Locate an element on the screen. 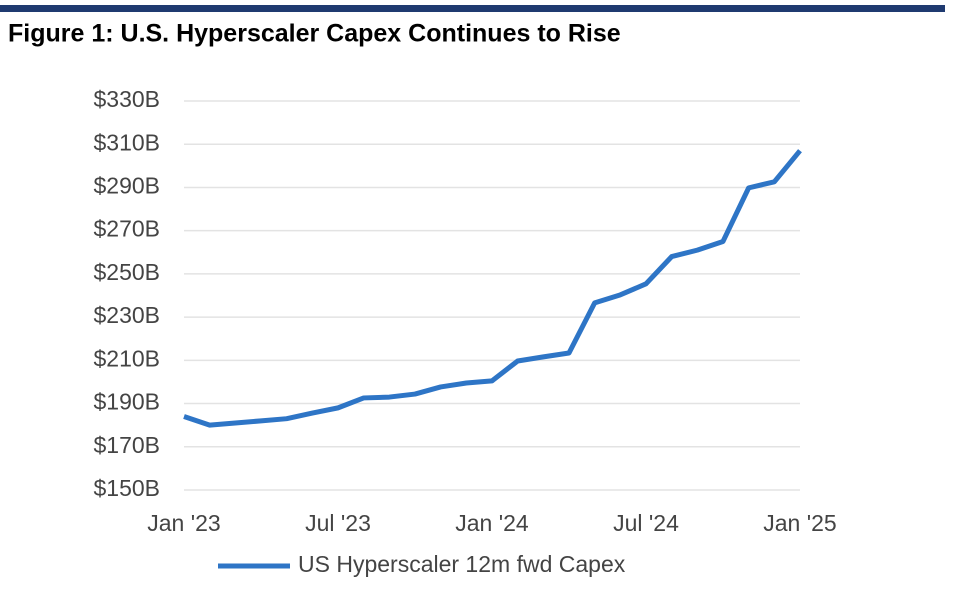 This screenshot has height=591, width=953. y-tick-label: $170B is located at coordinates (126, 445).